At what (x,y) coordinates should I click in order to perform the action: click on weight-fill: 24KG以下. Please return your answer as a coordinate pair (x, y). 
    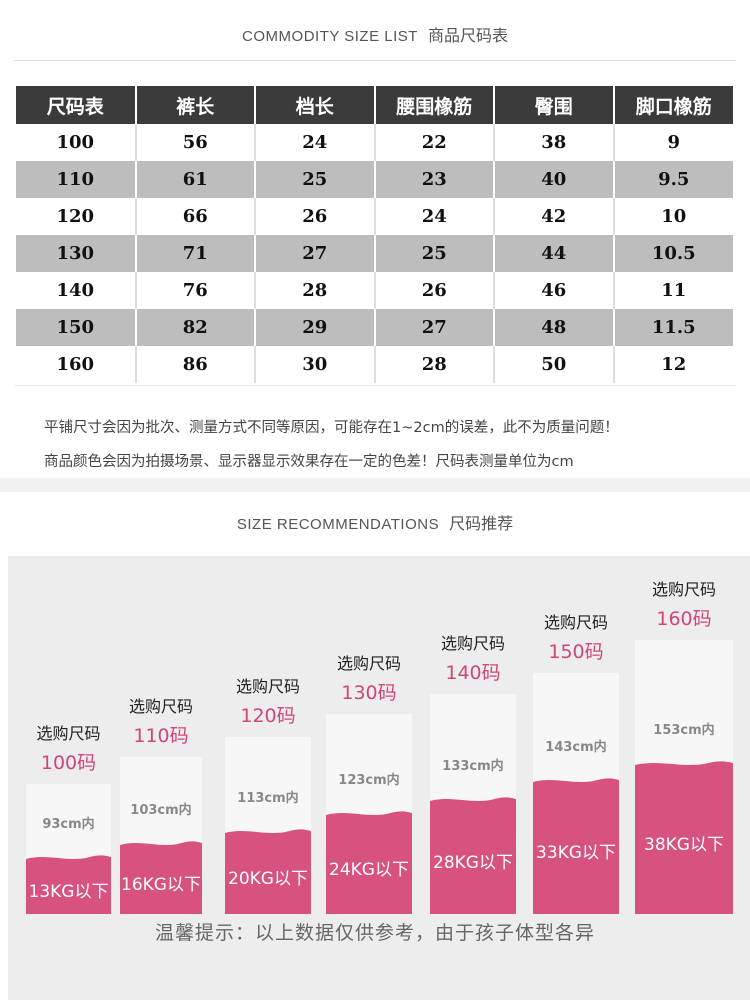
    Looking at the image, I should click on (369, 862).